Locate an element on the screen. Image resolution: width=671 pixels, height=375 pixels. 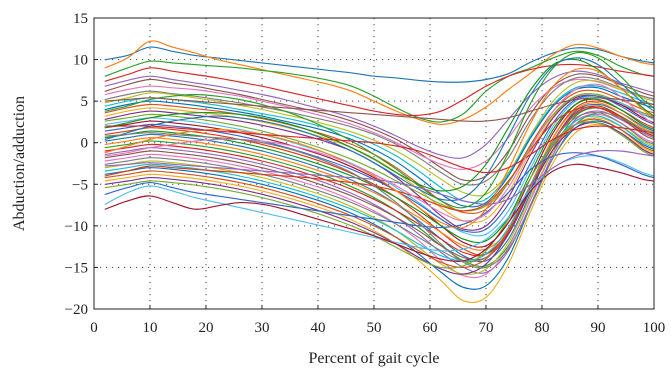
y-tick-label: −10 is located at coordinates (76, 227).